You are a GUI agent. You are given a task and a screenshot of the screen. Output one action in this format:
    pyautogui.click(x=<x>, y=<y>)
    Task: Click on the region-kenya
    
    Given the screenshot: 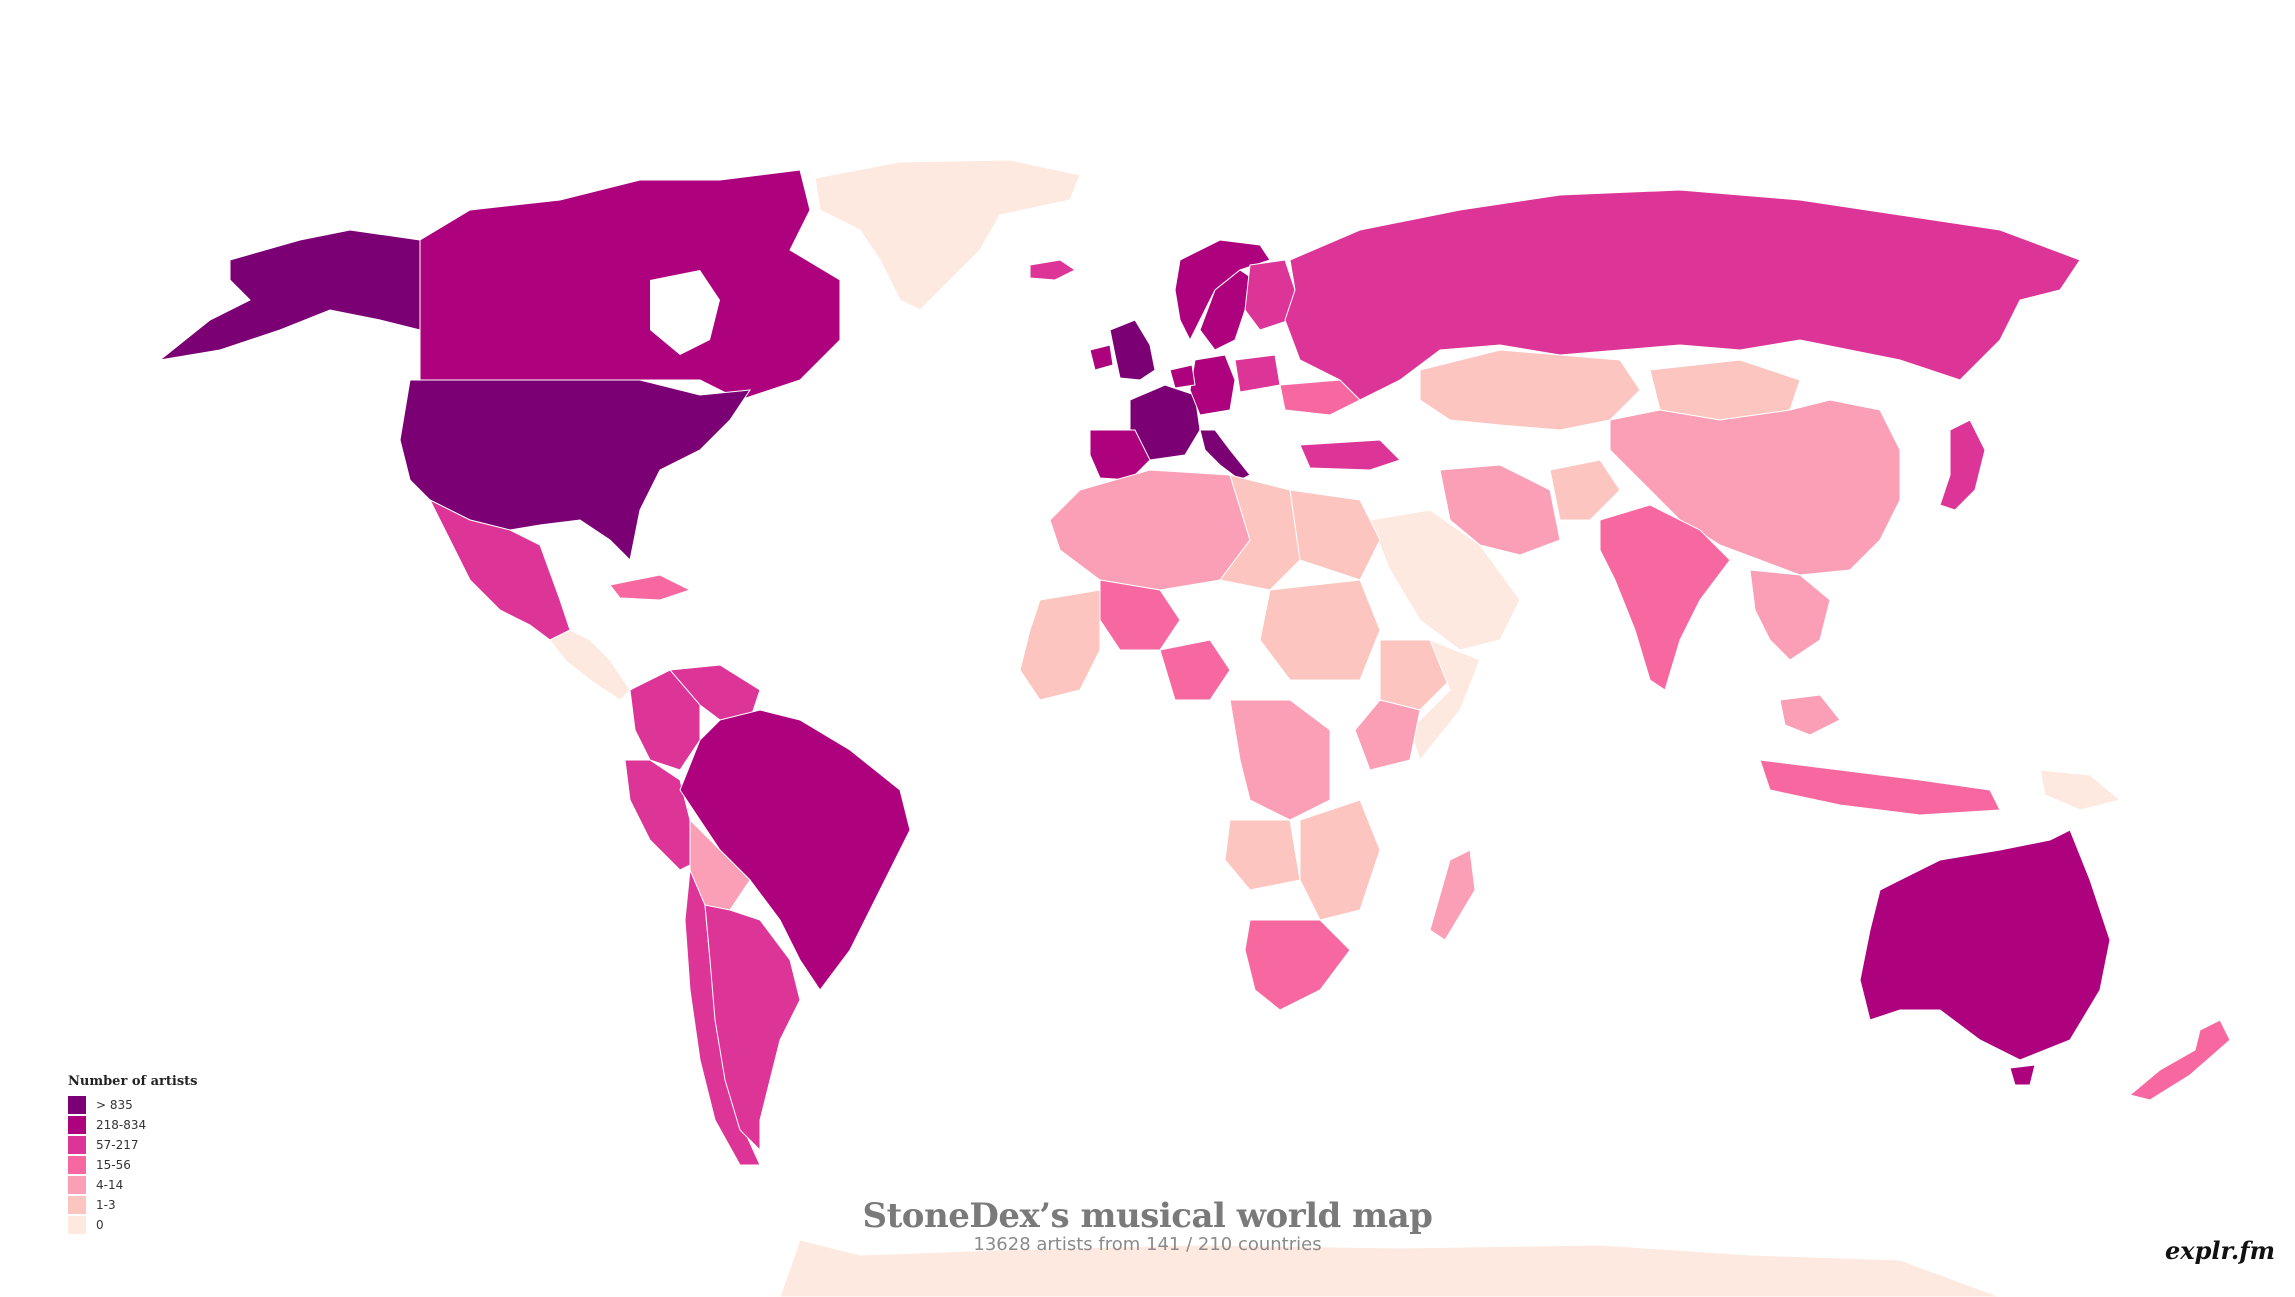 What is the action you would take?
    pyautogui.click(x=1387, y=735)
    